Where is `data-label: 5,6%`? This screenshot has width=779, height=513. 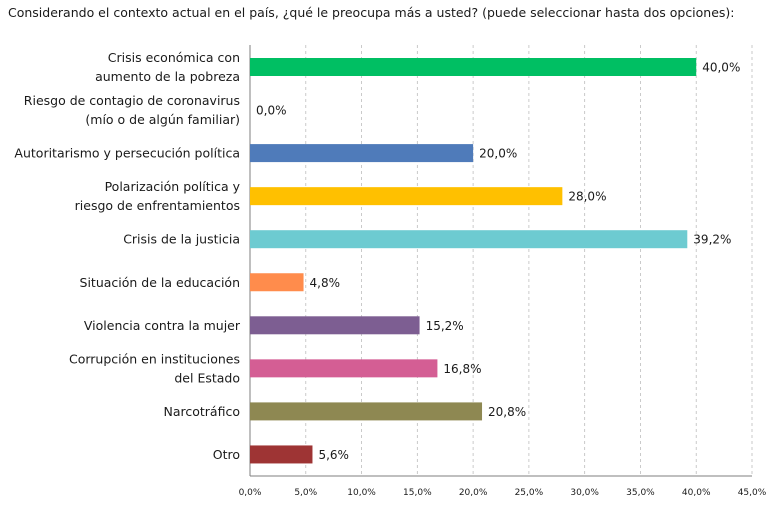
data-label: 5,6% is located at coordinates (333, 455).